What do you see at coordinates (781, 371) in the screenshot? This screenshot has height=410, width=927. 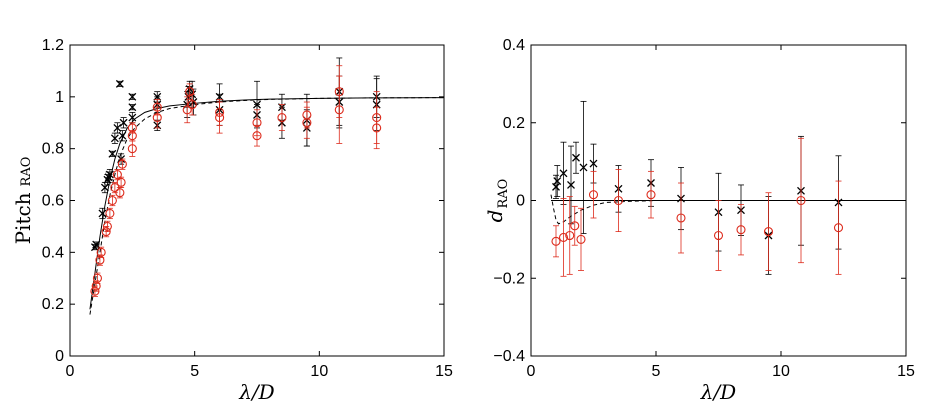 I see `x-tick-label: 10` at bounding box center [781, 371].